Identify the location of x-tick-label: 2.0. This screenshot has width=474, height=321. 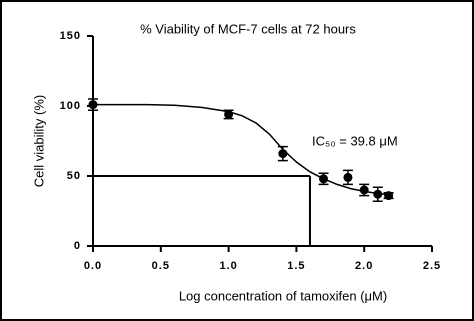
(364, 266).